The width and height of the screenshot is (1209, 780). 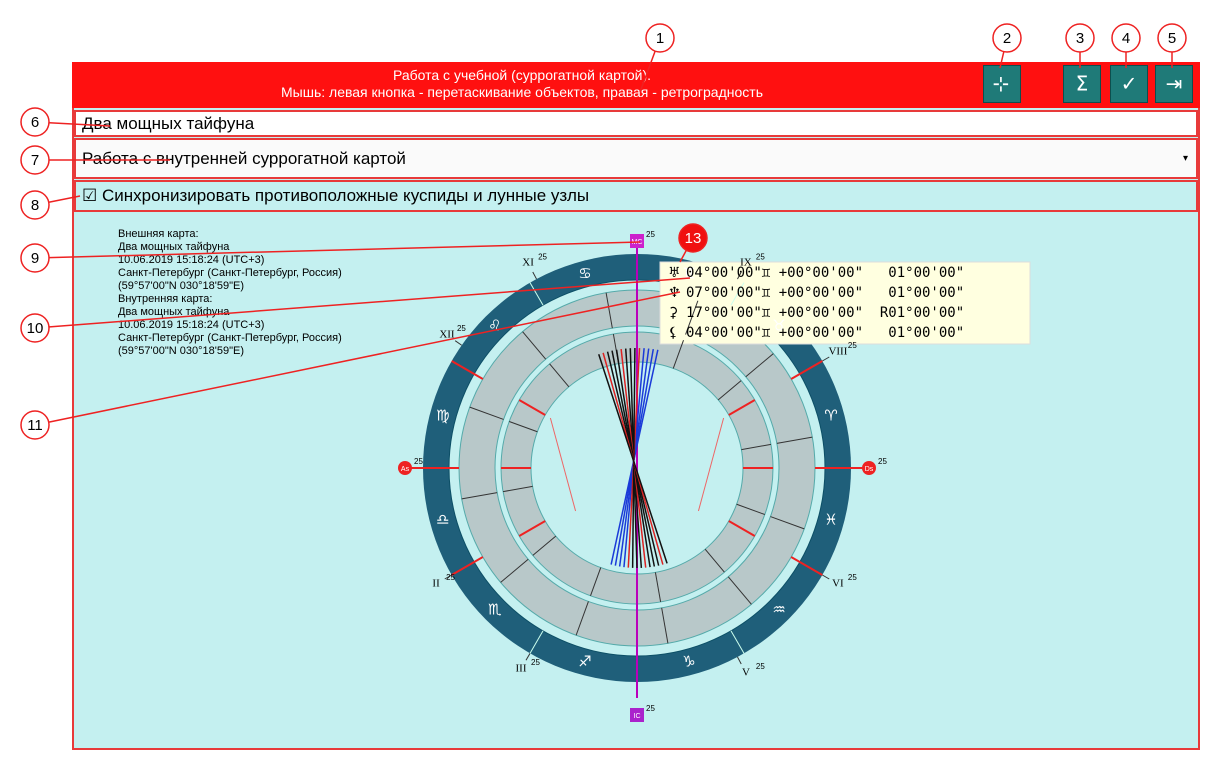 I want to click on info-line: Внутренняя карта:, so click(x=165, y=299).